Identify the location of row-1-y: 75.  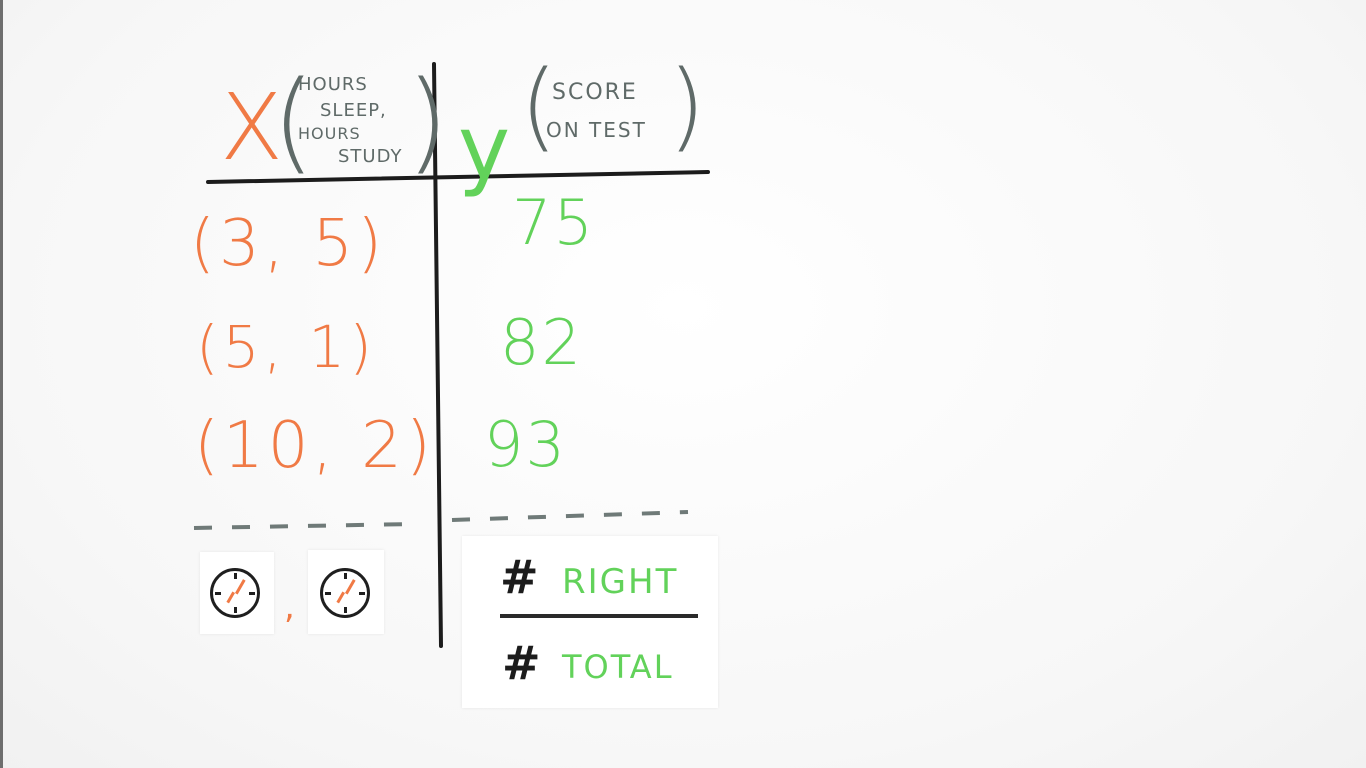
(553, 222).